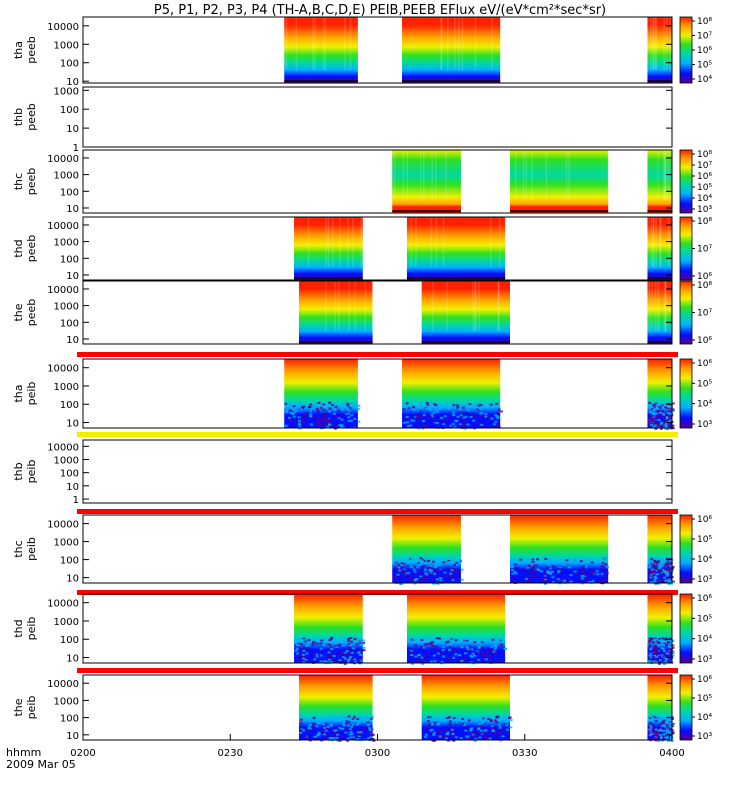 Image resolution: width=750 pixels, height=800 pixels. What do you see at coordinates (72, 579) in the screenshot?
I see `y-tick-label: 10` at bounding box center [72, 579].